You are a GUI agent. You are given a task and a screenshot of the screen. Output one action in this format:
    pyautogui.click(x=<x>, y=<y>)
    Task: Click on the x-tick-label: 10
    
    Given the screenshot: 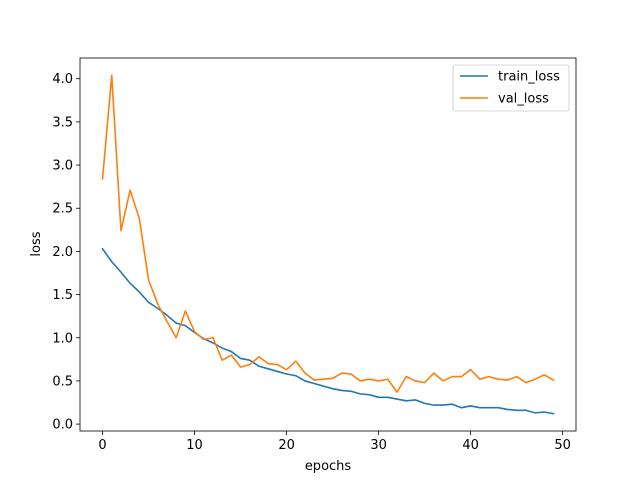 What is the action you would take?
    pyautogui.click(x=194, y=445)
    